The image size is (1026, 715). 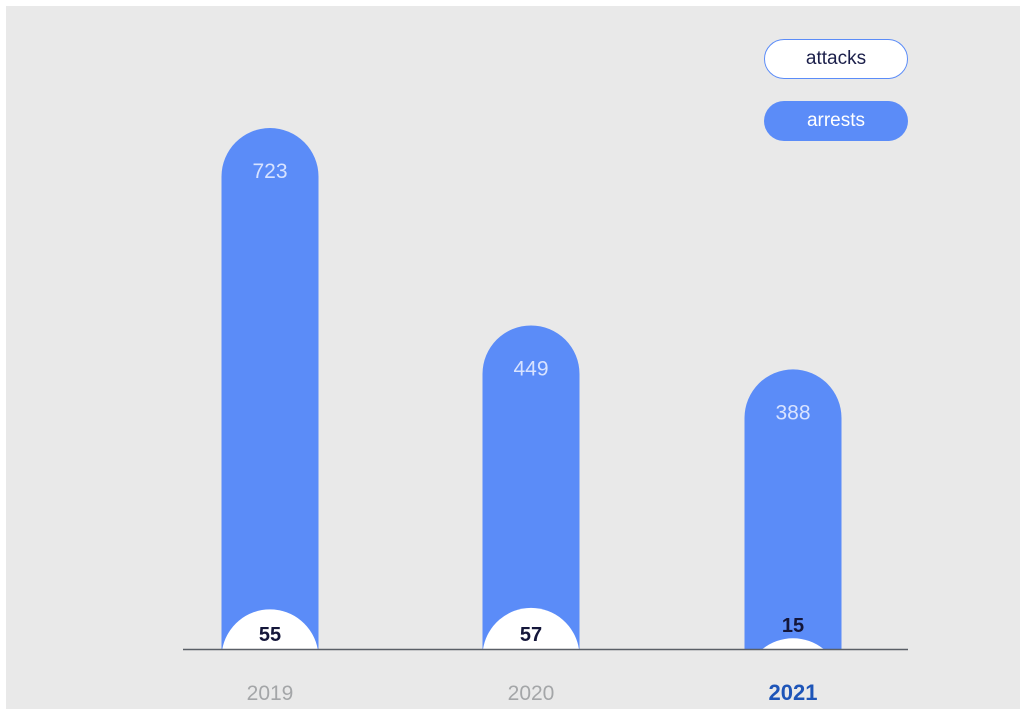 I want to click on legend-attacks: attacks, so click(x=836, y=59).